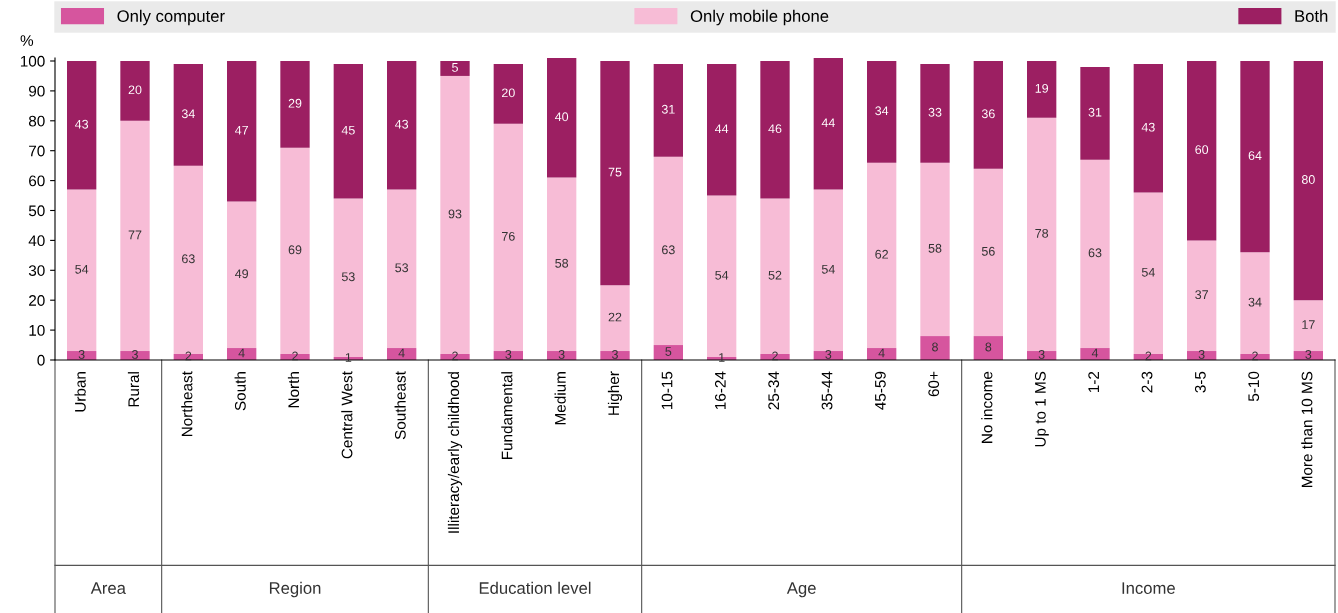 This screenshot has width=1338, height=613. What do you see at coordinates (37, 330) in the screenshot?
I see `y-tick-label: 10` at bounding box center [37, 330].